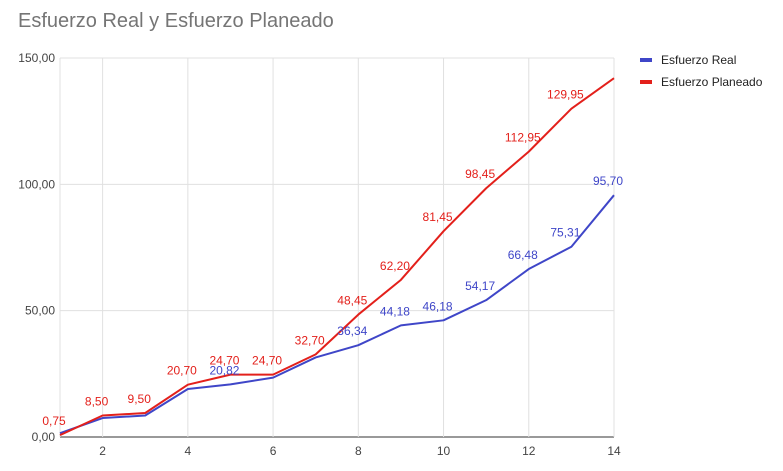 The image size is (783, 471). What do you see at coordinates (565, 233) in the screenshot?
I see `data-label-real: 75,31` at bounding box center [565, 233].